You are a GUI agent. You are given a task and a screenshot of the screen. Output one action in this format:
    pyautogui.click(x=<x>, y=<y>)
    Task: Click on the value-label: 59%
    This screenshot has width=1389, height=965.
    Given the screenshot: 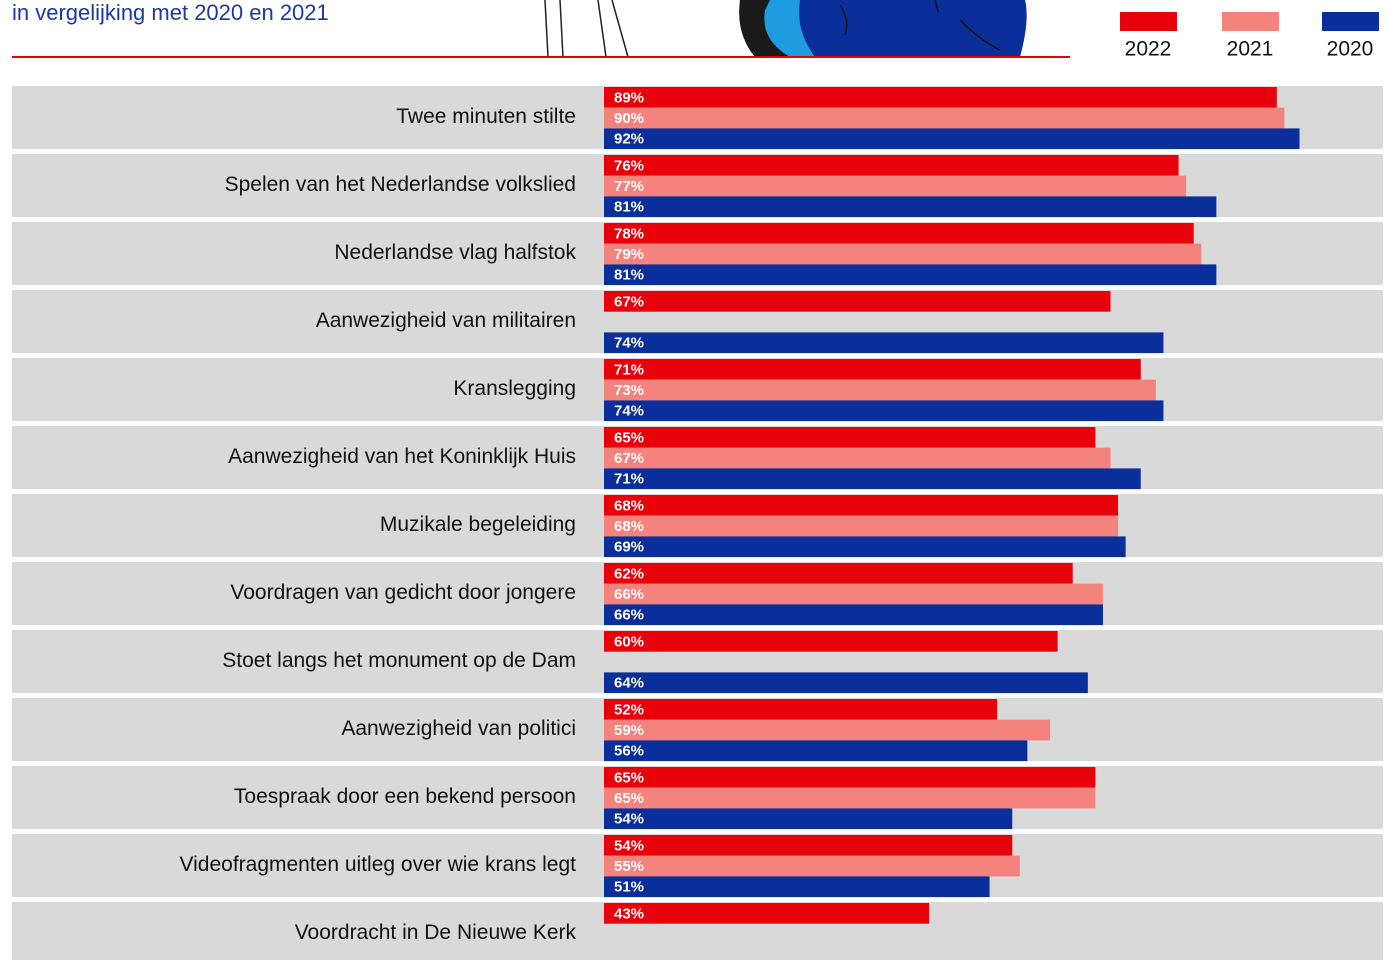 What is the action you would take?
    pyautogui.click(x=629, y=730)
    